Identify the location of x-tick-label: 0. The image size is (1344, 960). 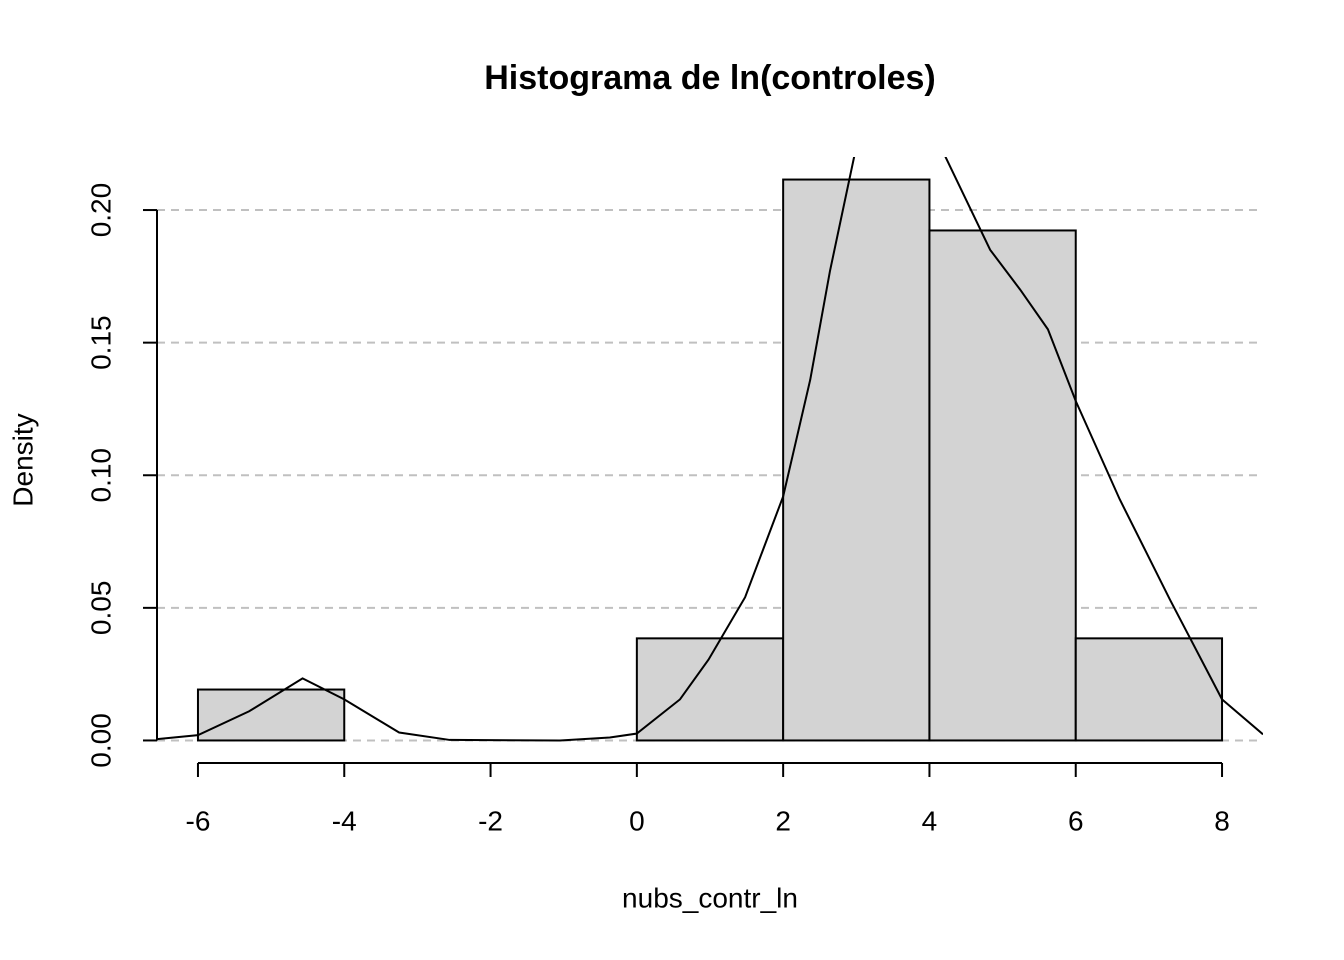
(637, 820).